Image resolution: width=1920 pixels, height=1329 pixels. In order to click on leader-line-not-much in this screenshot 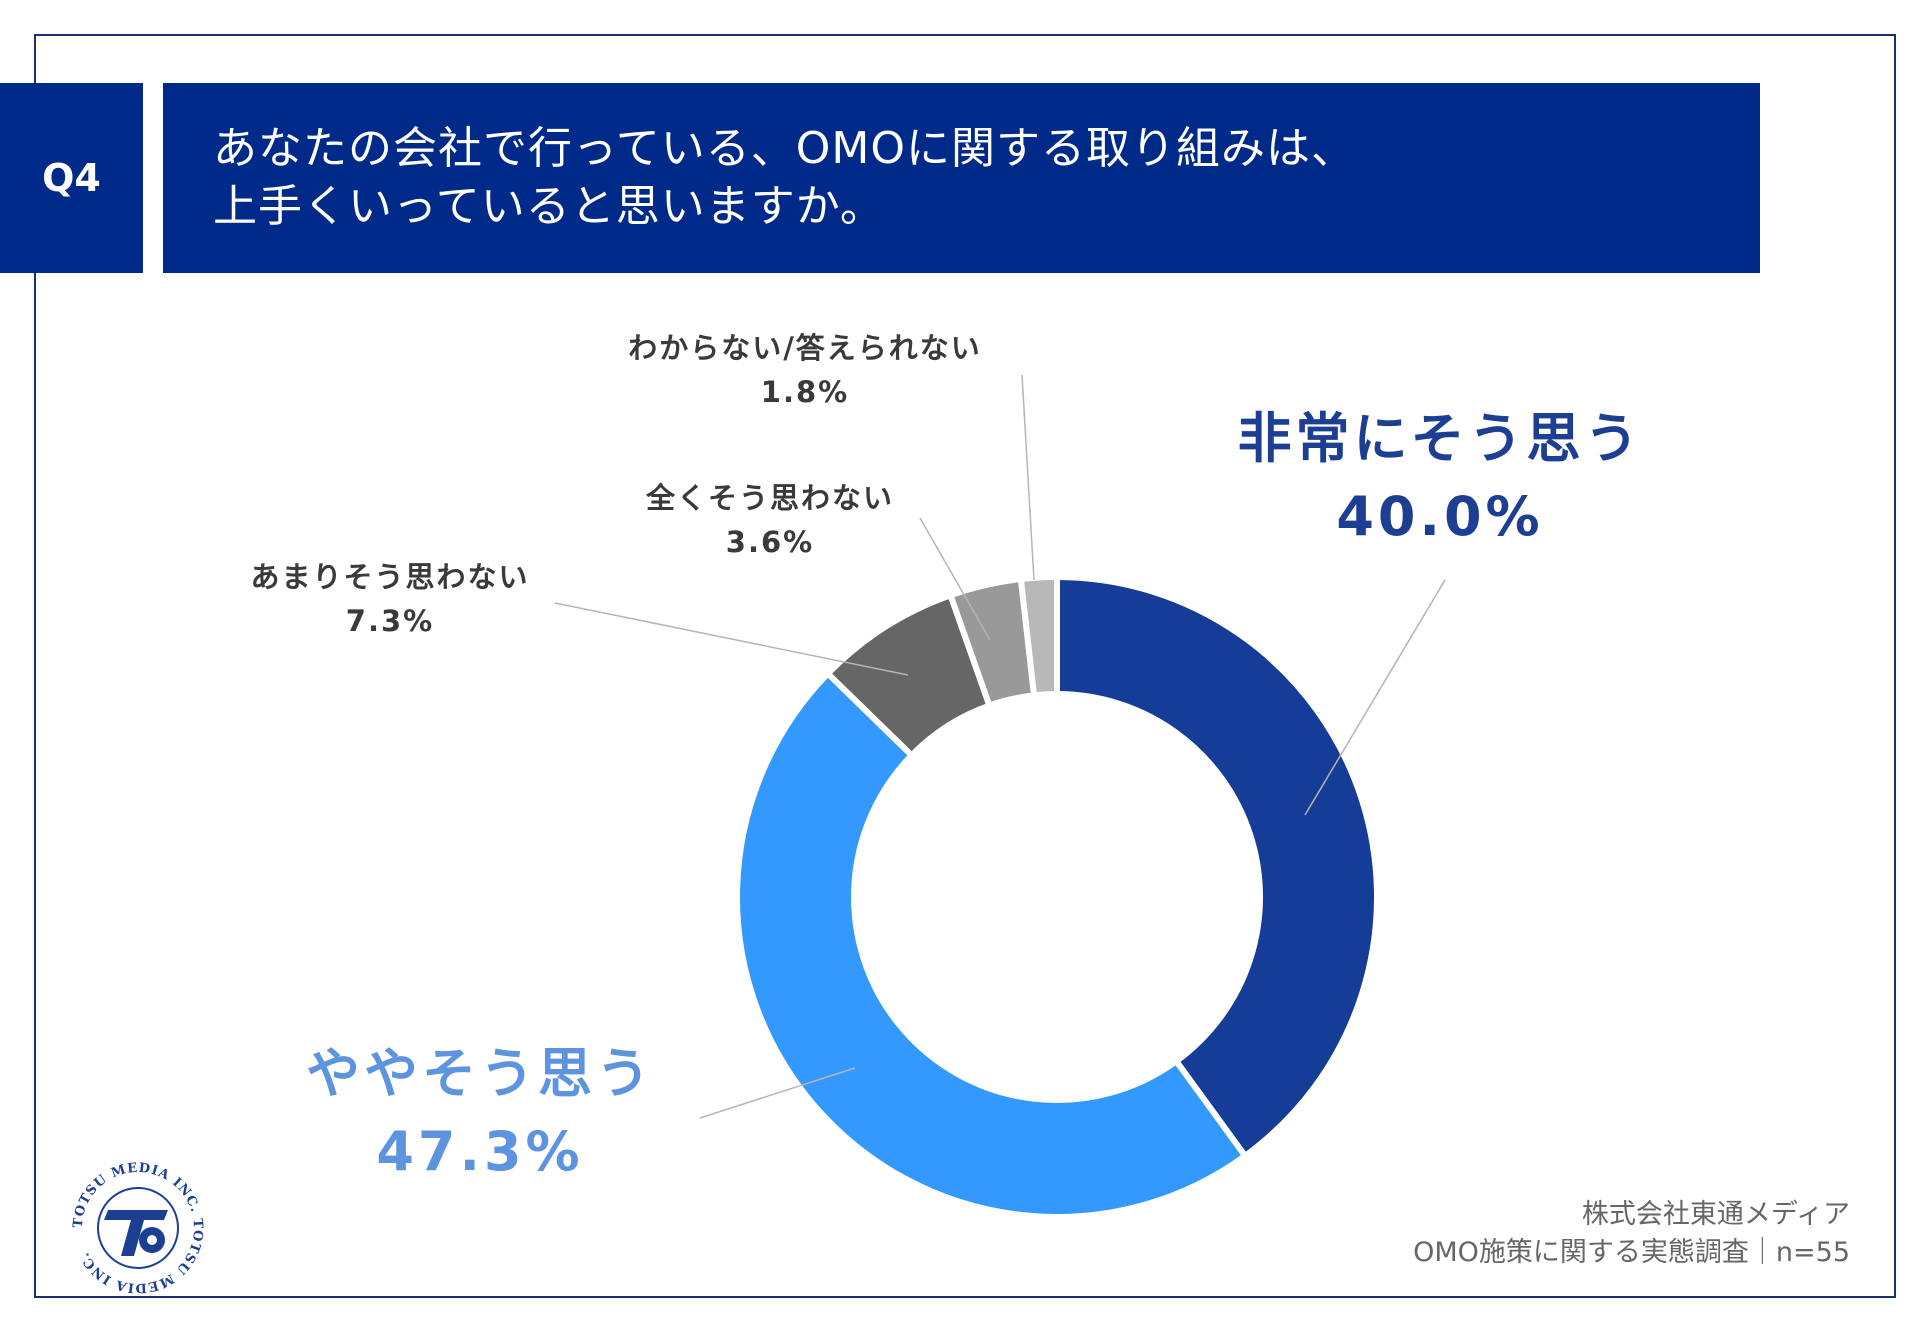, I will do `click(731, 639)`.